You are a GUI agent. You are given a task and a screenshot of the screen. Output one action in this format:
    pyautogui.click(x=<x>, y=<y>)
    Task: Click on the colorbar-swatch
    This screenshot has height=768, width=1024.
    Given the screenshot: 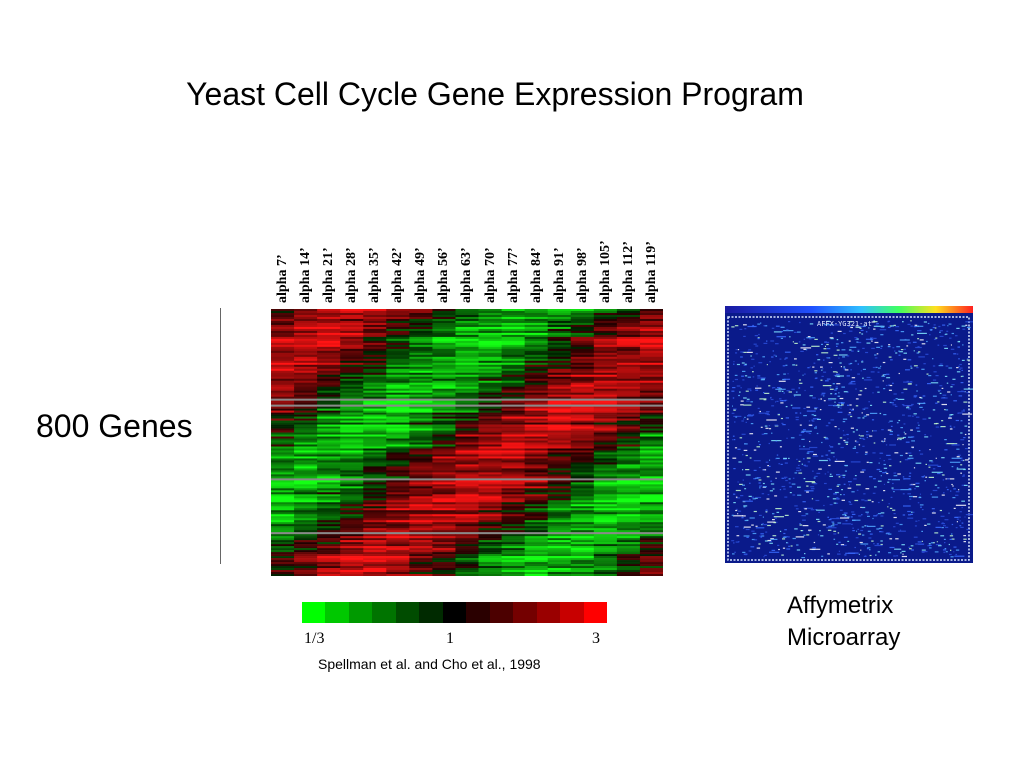 What is the action you would take?
    pyautogui.click(x=314, y=612)
    